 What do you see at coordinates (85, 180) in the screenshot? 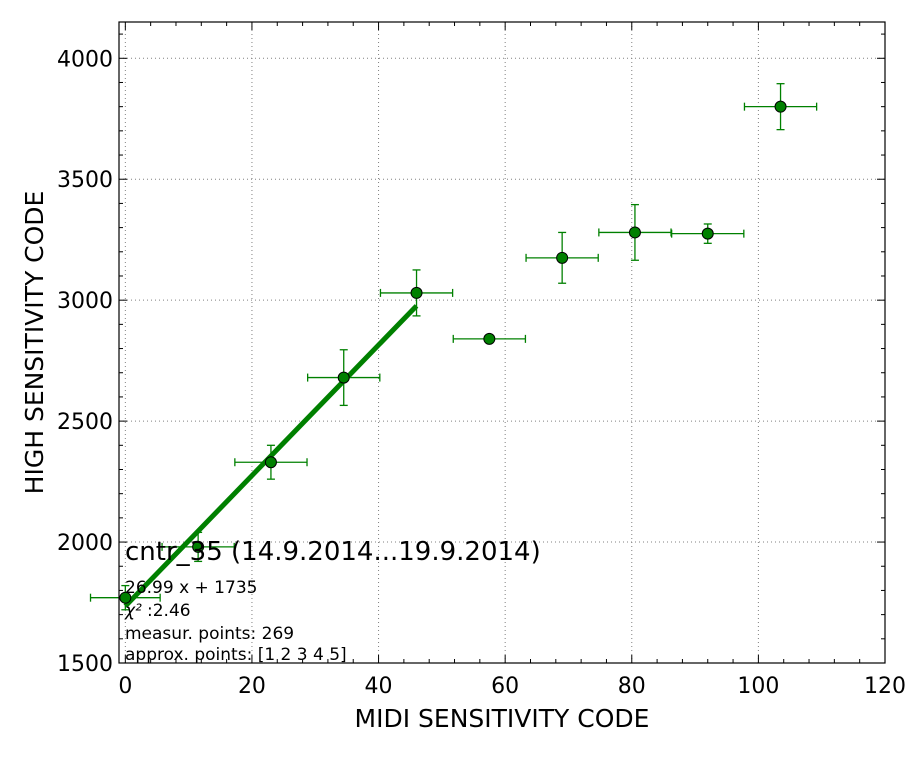
I see `y-tick-label: 3500` at bounding box center [85, 180].